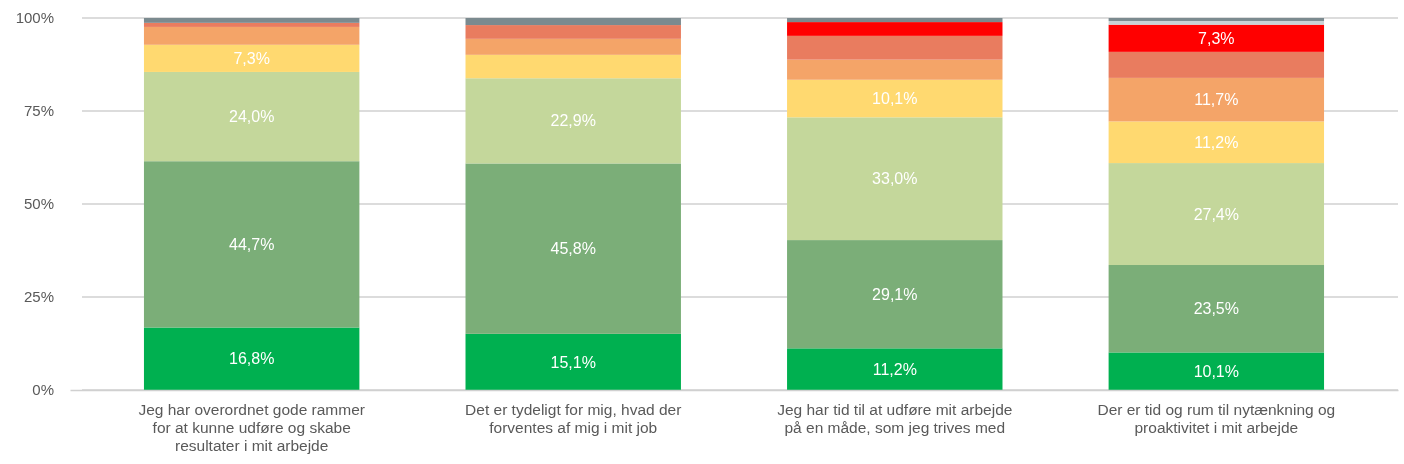  I want to click on data-label: 24,0%, so click(251, 117).